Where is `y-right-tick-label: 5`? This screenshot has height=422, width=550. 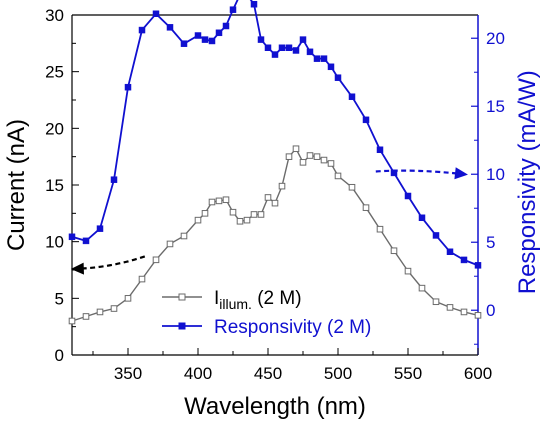
y-right-tick-label: 5 is located at coordinates (490, 242).